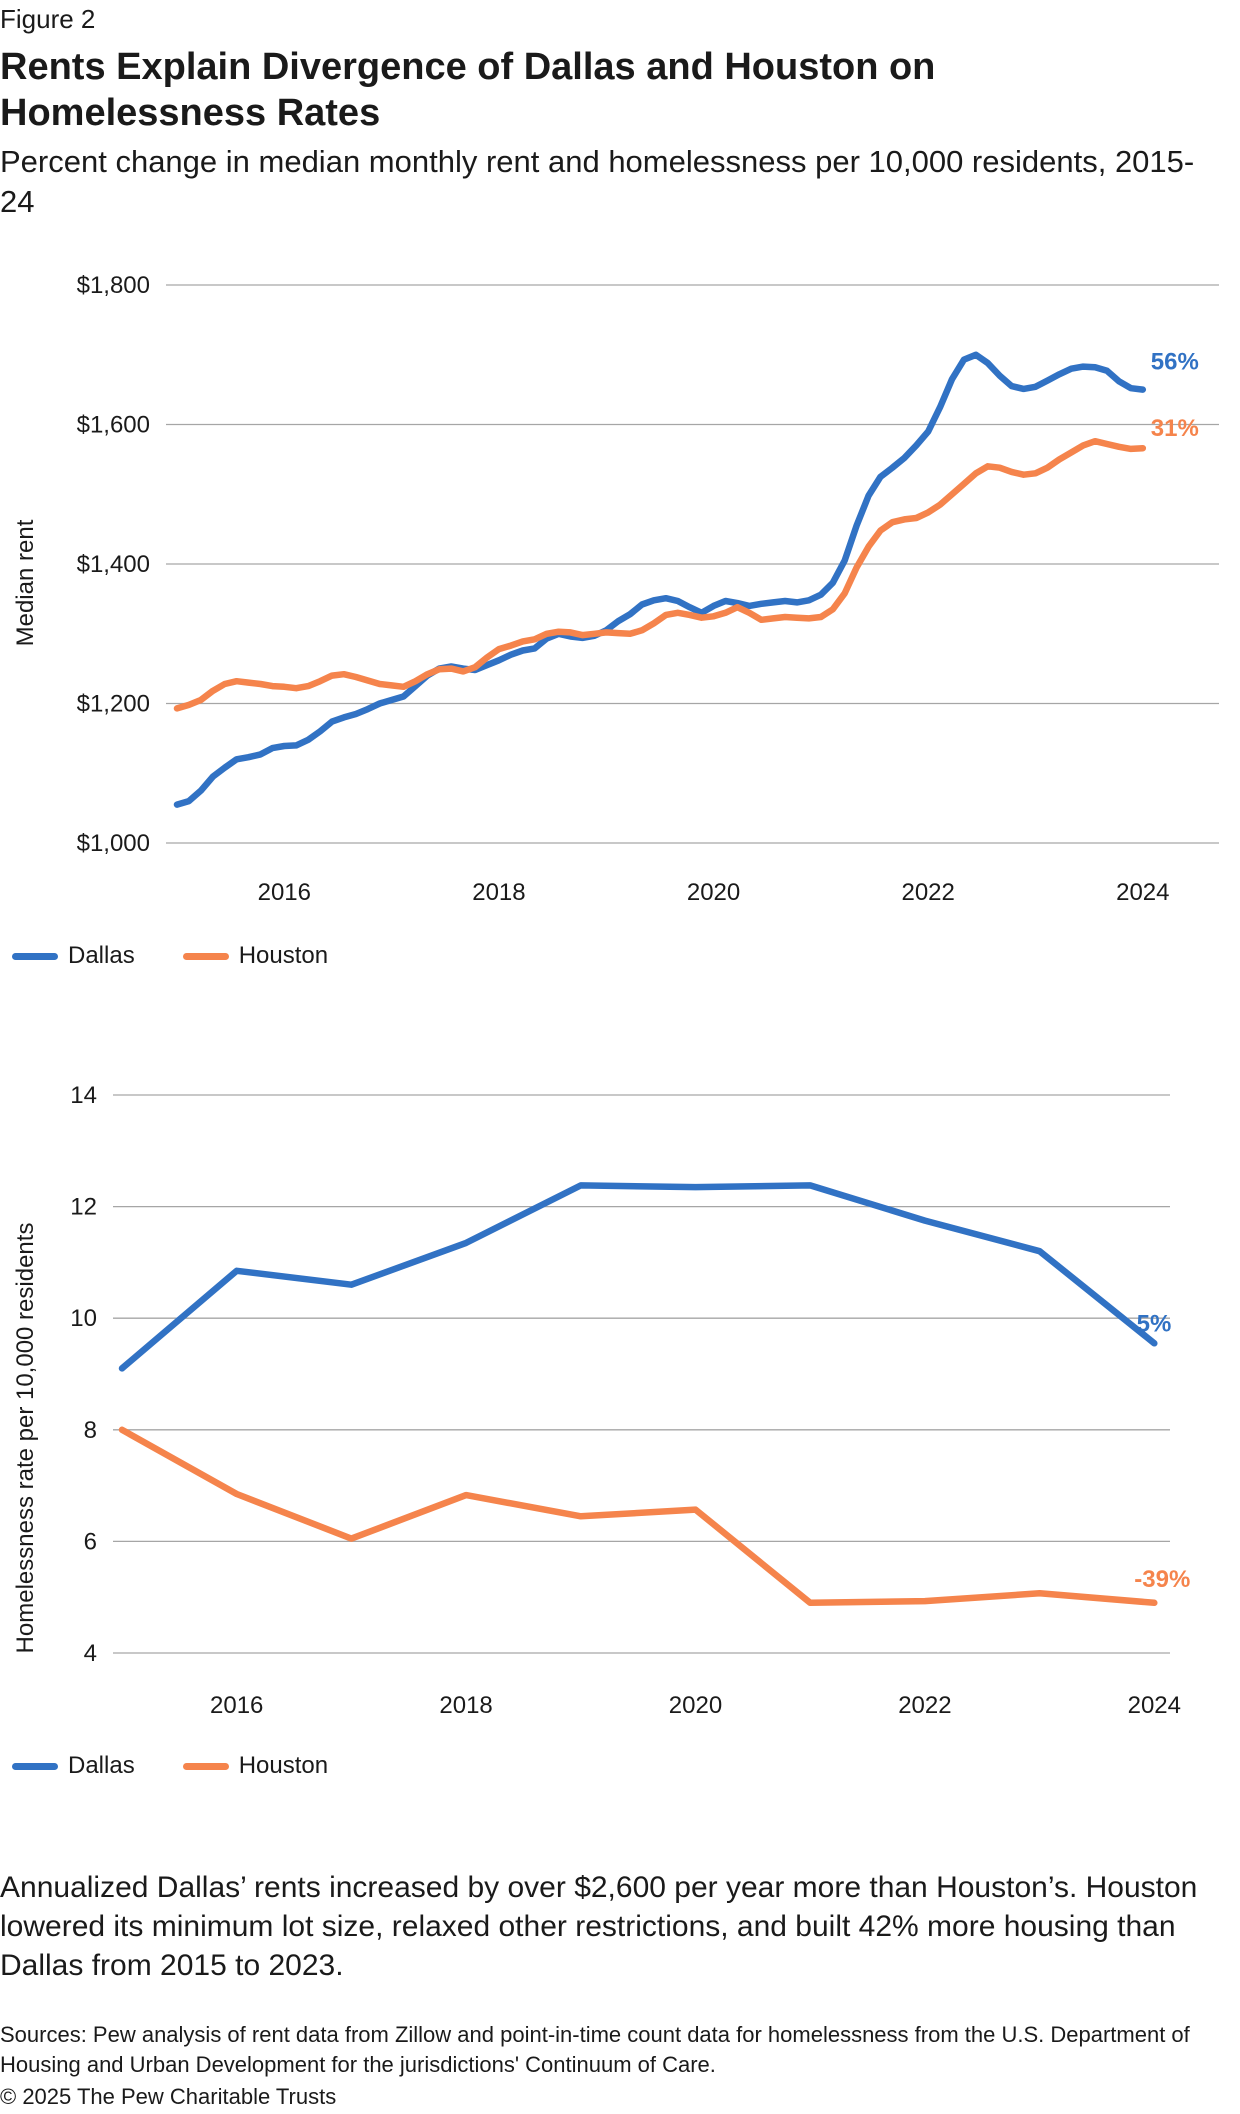  Describe the element at coordinates (90, 1653) in the screenshot. I see `y-tick-label: 4` at that location.